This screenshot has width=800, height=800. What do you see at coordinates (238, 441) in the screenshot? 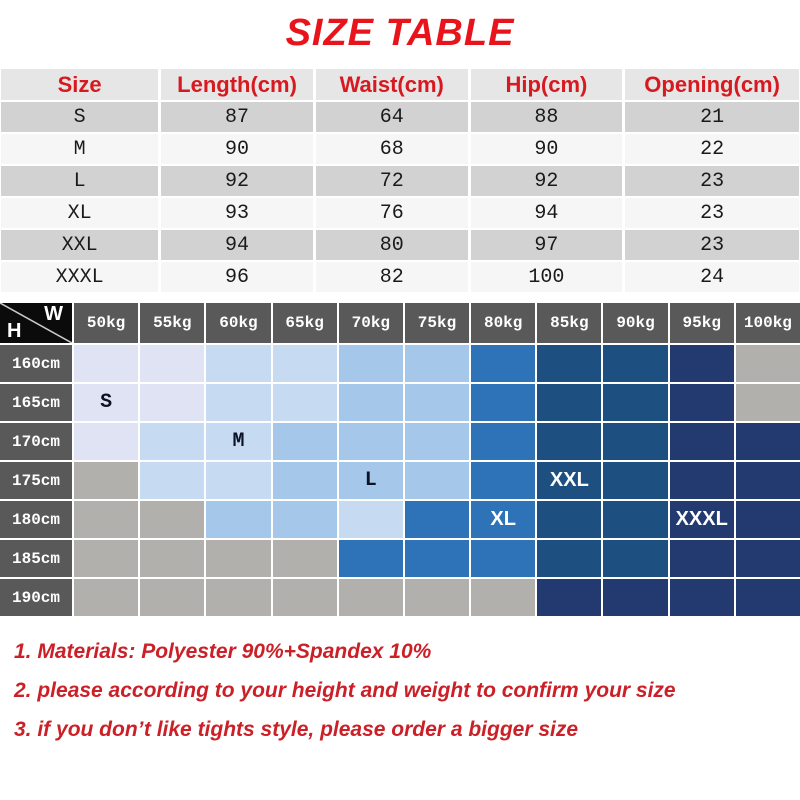
I see `chart-size-label-cell: M` at bounding box center [238, 441].